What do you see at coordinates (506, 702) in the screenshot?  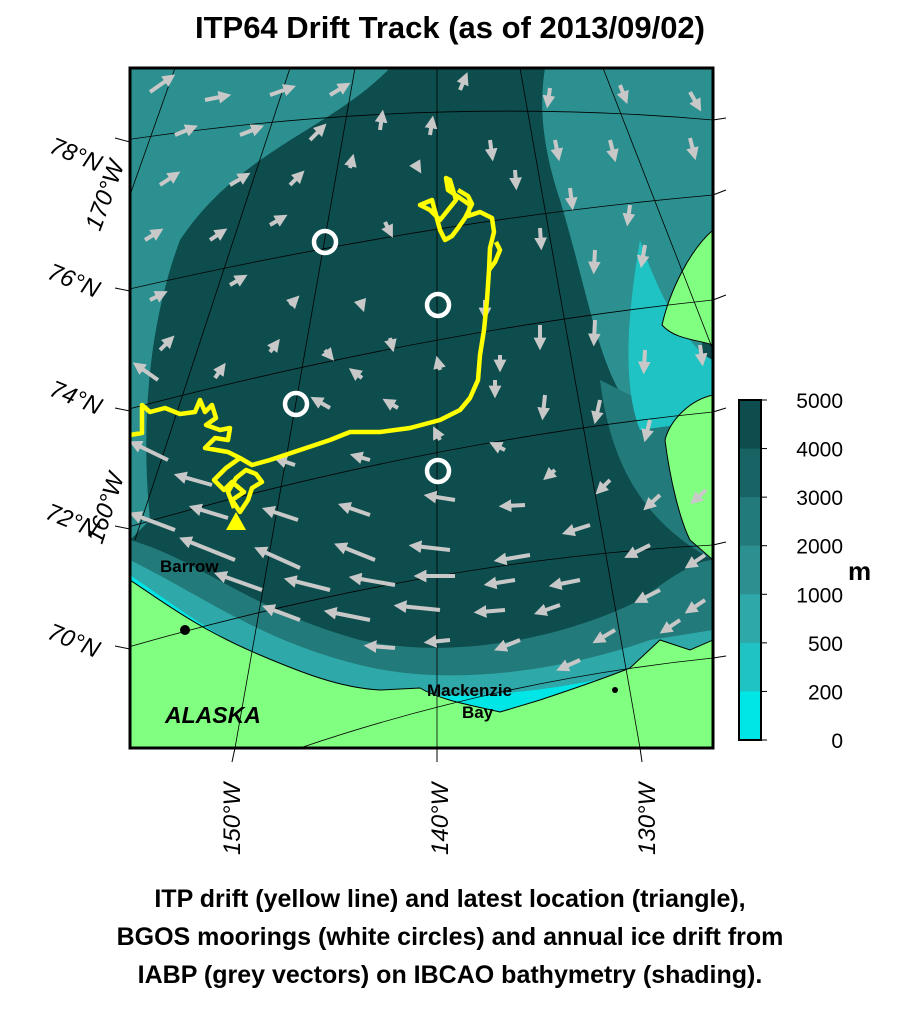 I see `parallel-68N` at bounding box center [506, 702].